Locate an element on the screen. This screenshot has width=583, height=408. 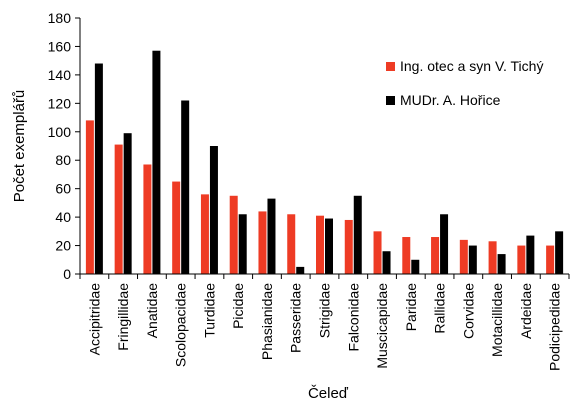
x-tick-label-motacillidae: Motacillidae is located at coordinates (497, 320).